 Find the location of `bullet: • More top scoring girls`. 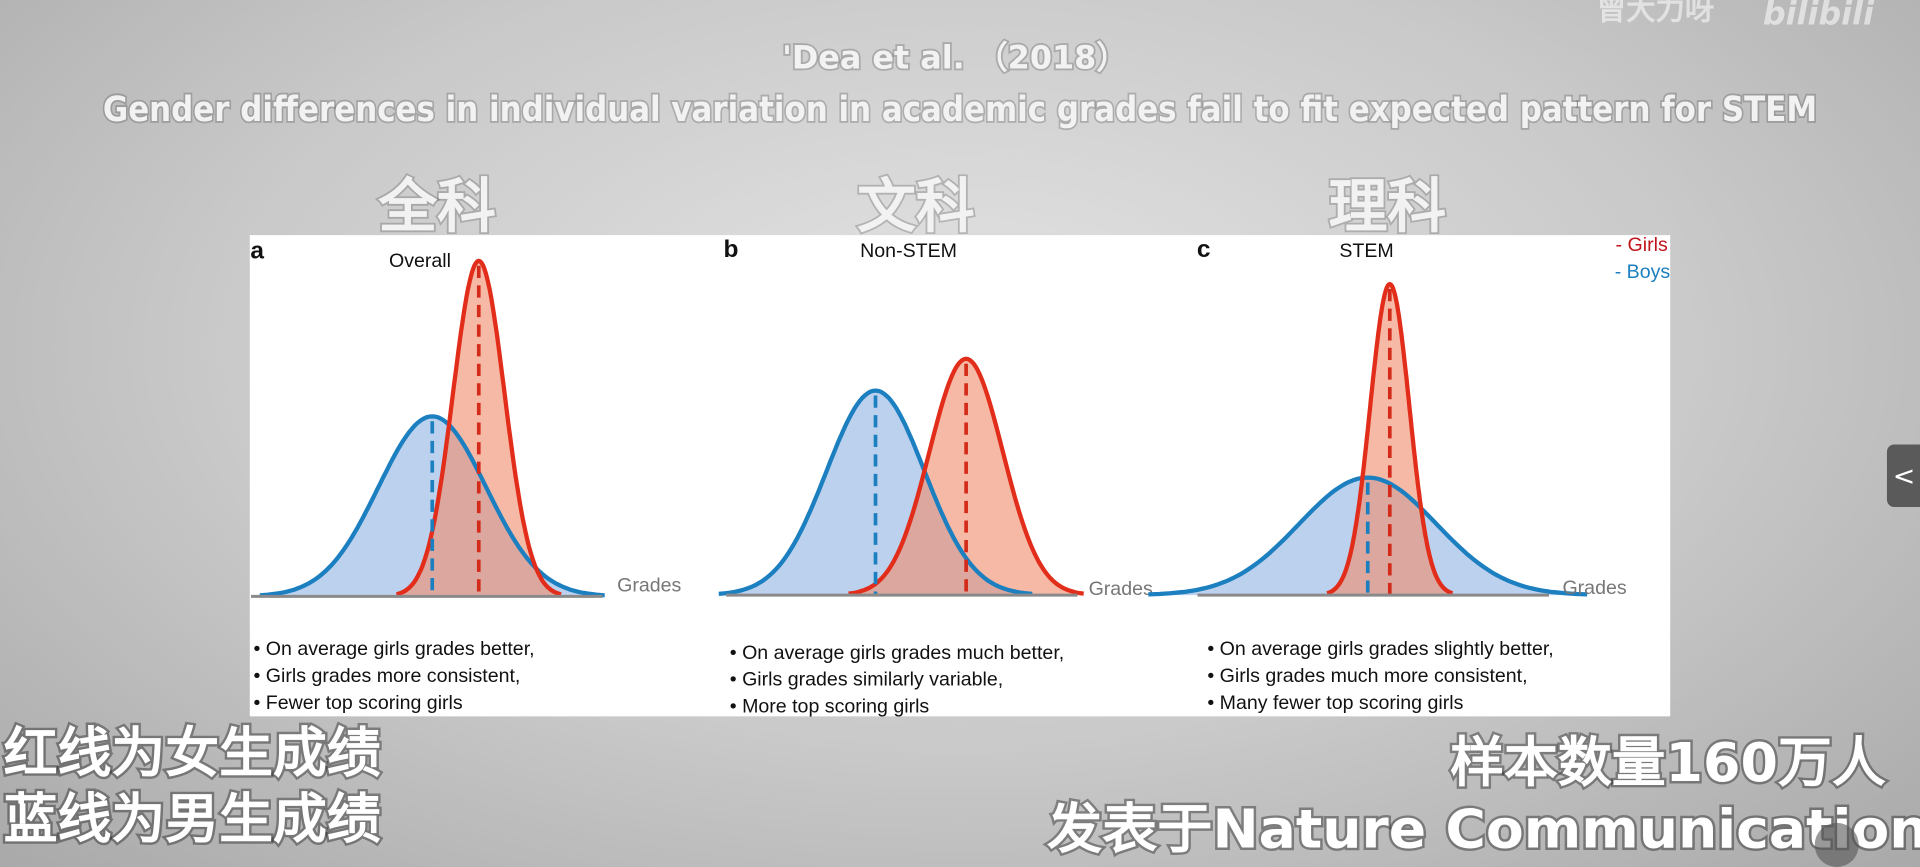

bullet: • More top scoring girls is located at coordinates (830, 707).